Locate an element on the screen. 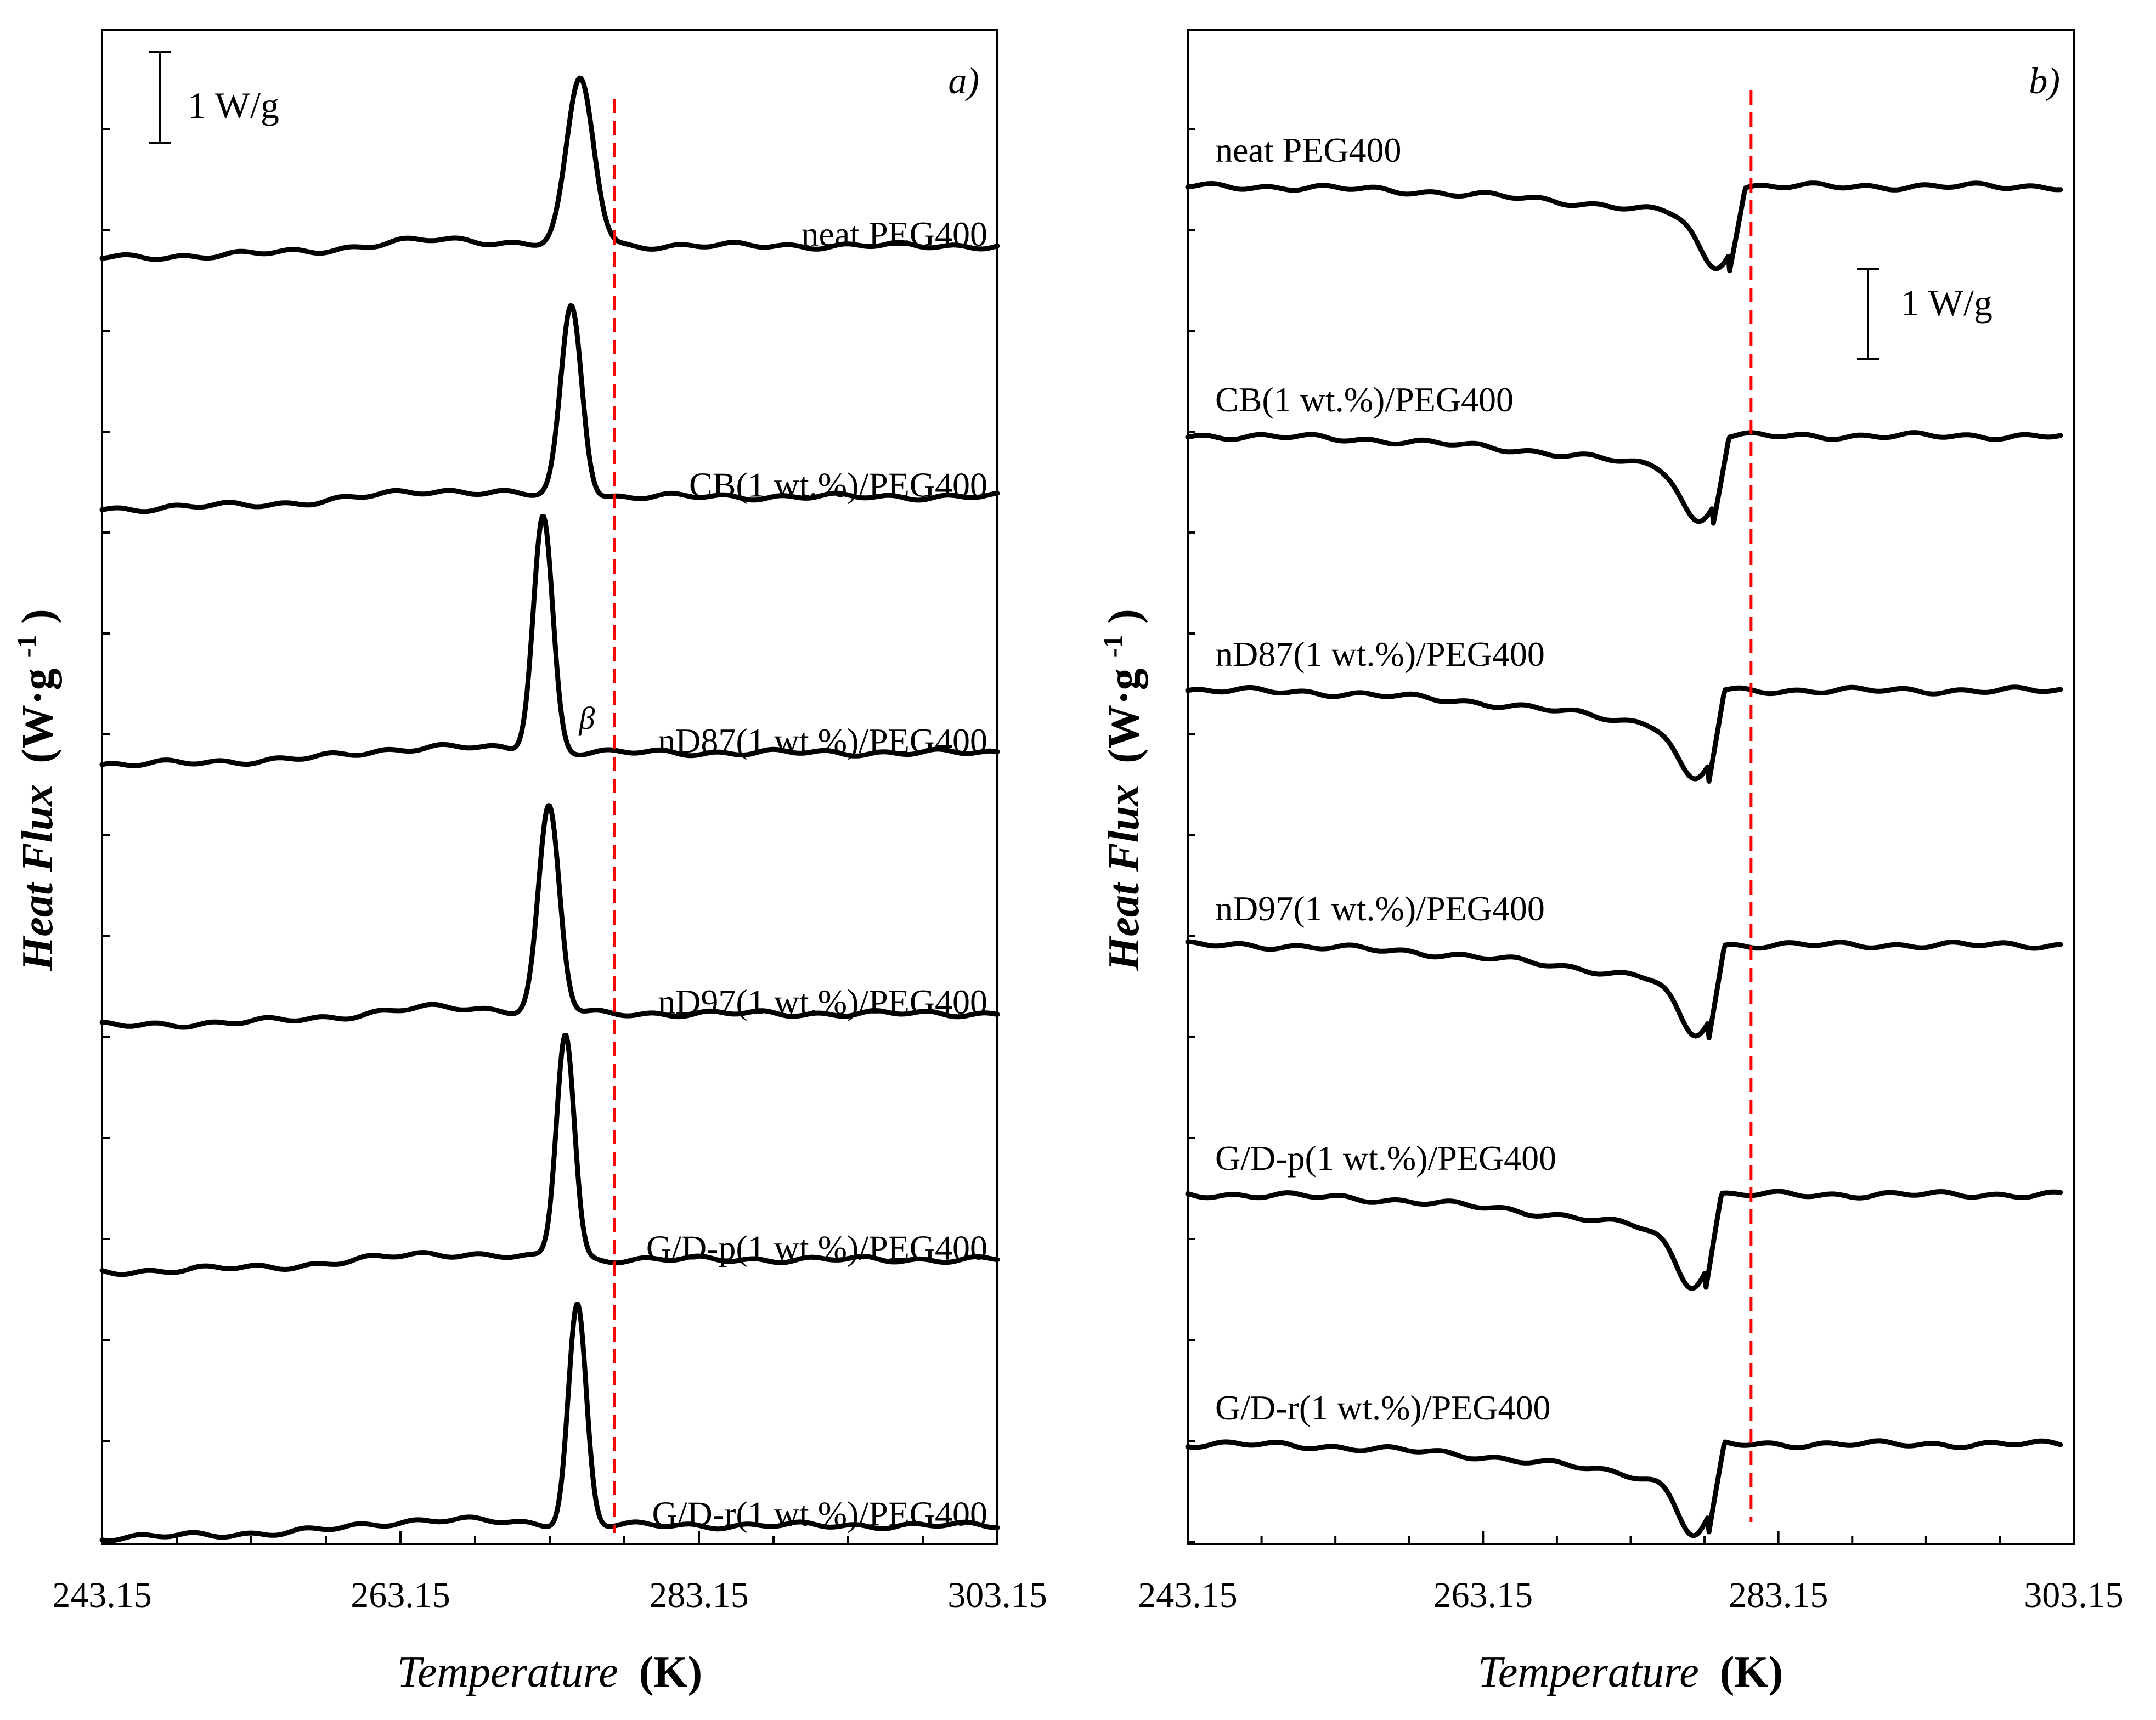  scale-bar-a: 1 W/g is located at coordinates (214, 97).